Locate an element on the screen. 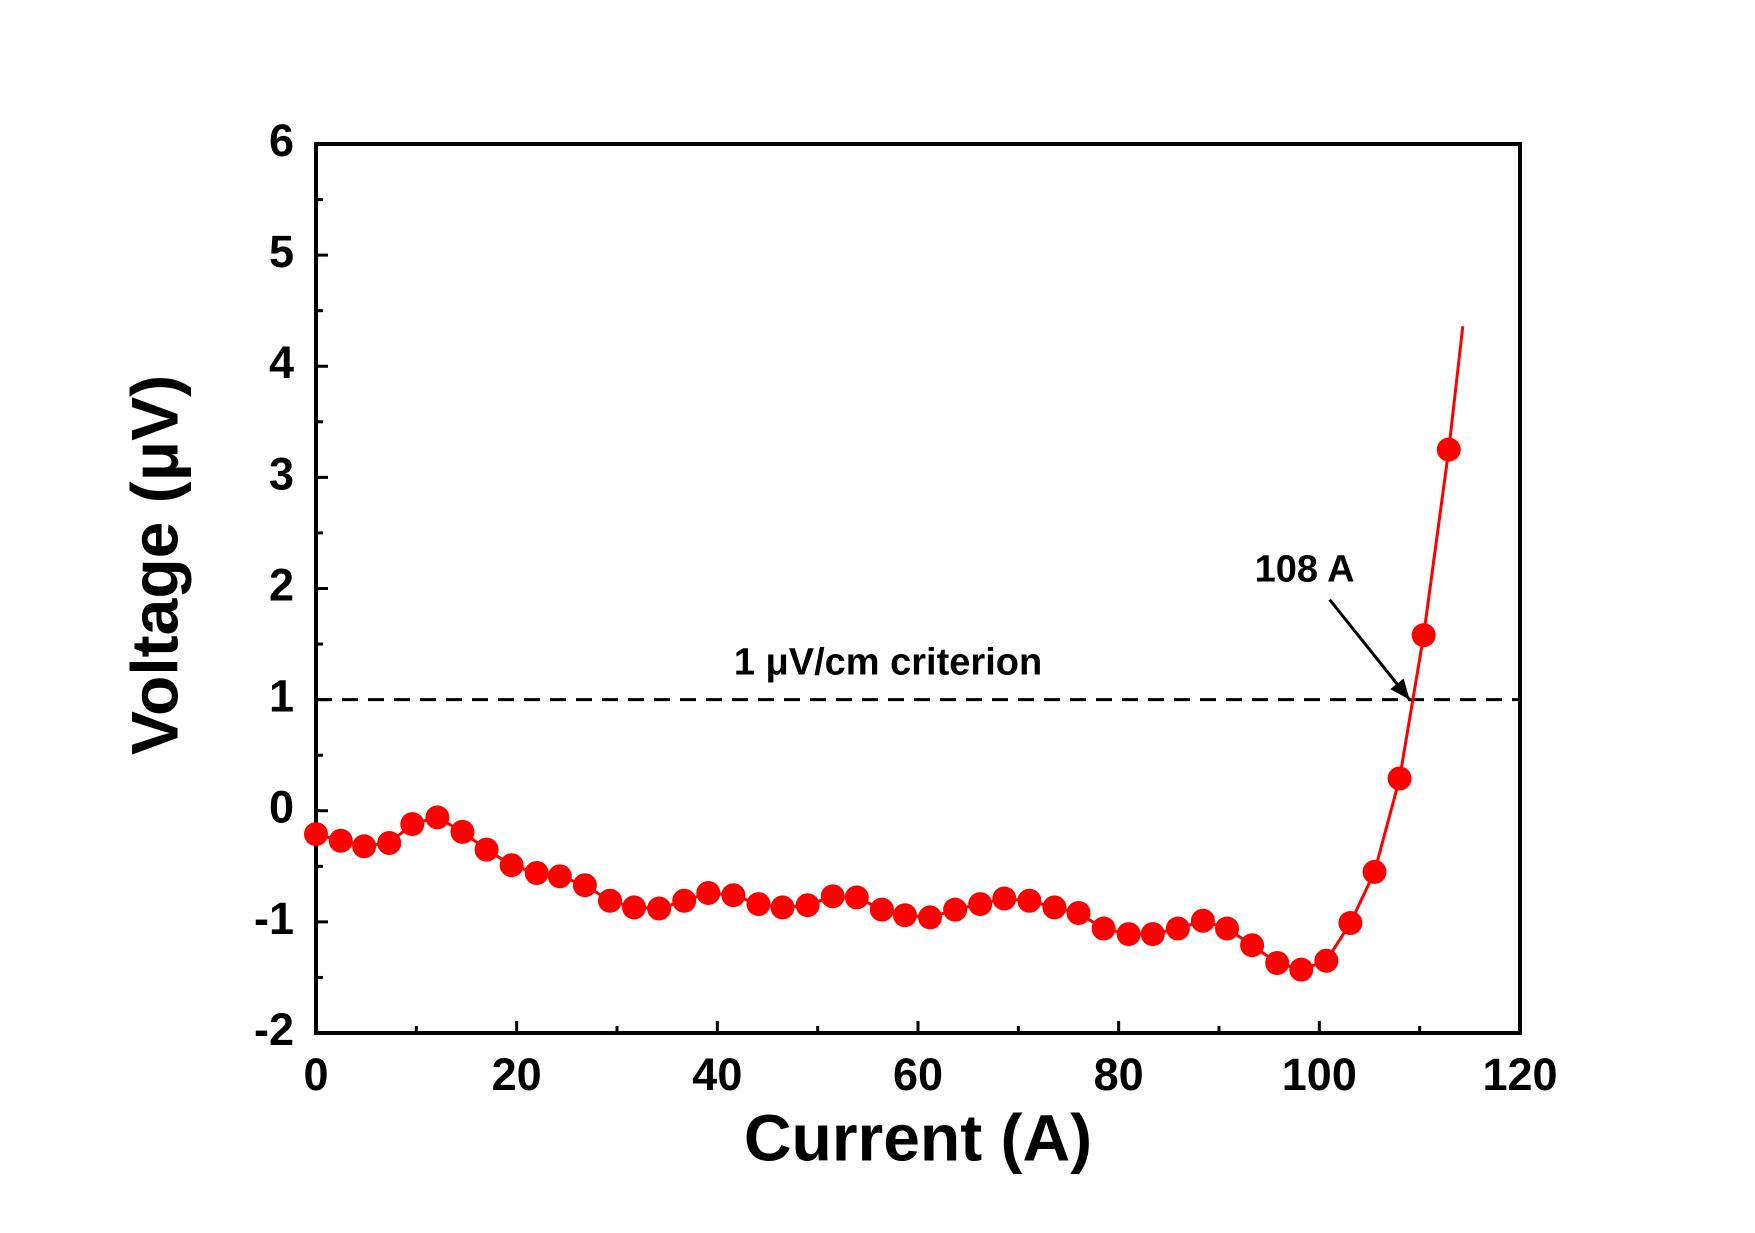  x-tick-label: 120 is located at coordinates (1519, 1074).